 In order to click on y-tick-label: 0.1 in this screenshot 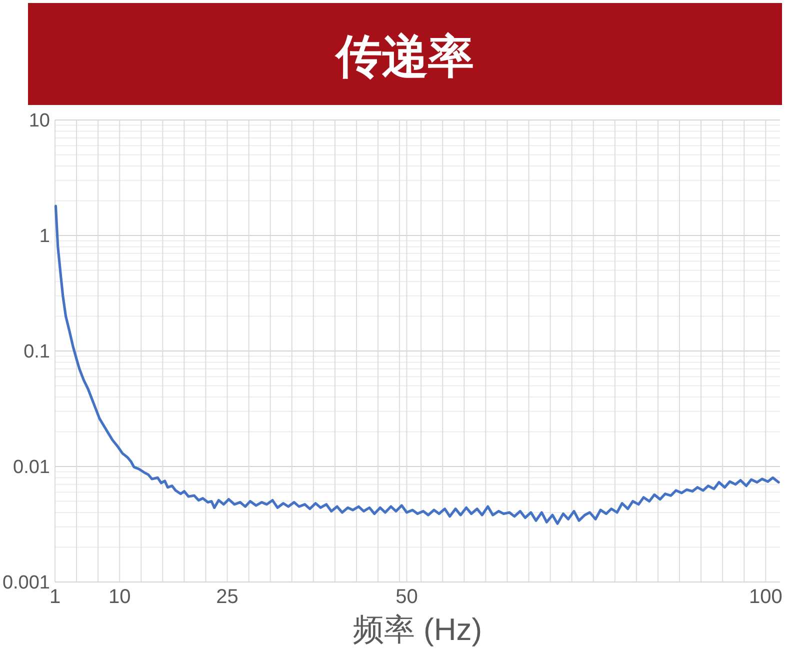, I will do `click(37, 352)`.